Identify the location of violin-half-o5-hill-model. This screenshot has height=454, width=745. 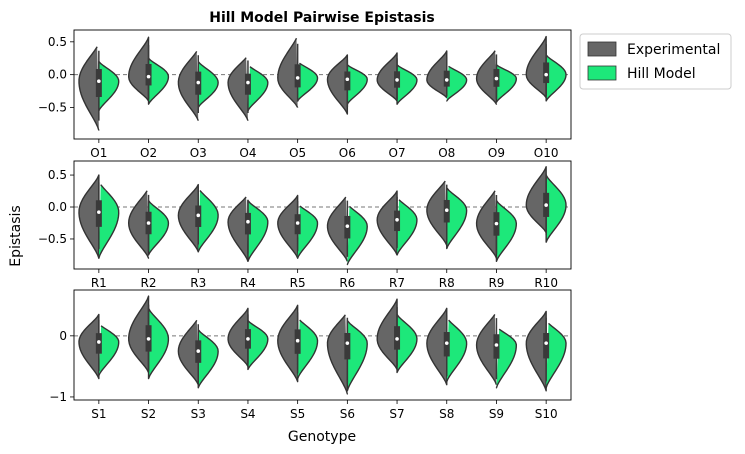
(307, 82).